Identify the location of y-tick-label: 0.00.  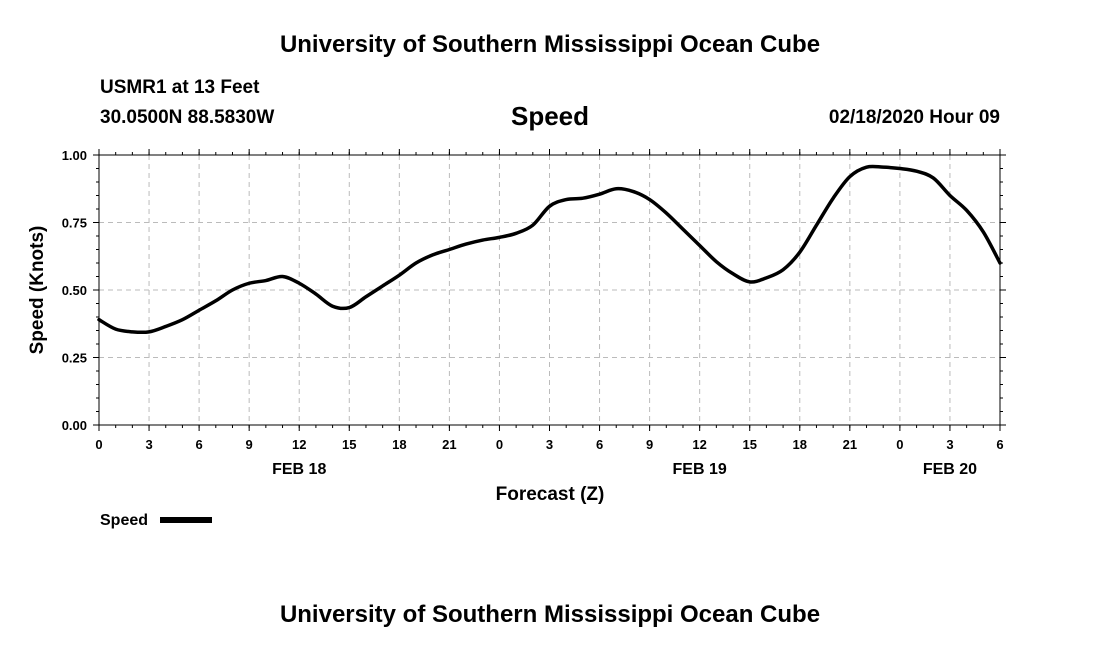
(74, 425).